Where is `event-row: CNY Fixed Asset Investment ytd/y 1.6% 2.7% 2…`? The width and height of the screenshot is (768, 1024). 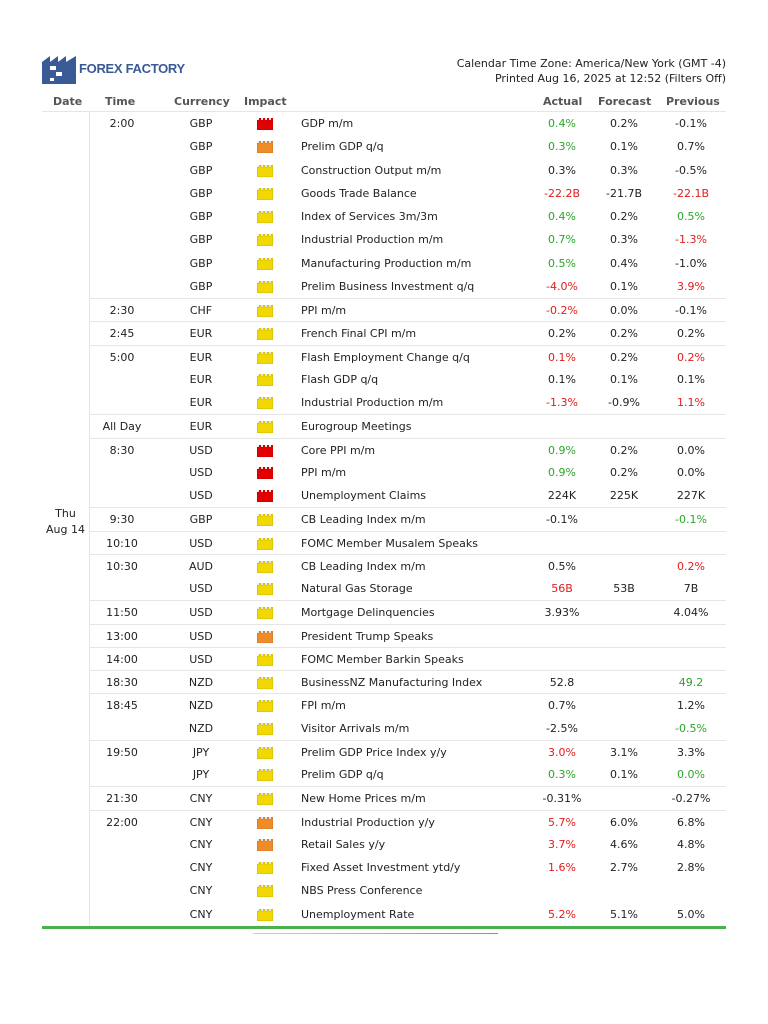 event-row: CNY Fixed Asset Investment ytd/y 1.6% 2.7% 2… is located at coordinates (408, 867).